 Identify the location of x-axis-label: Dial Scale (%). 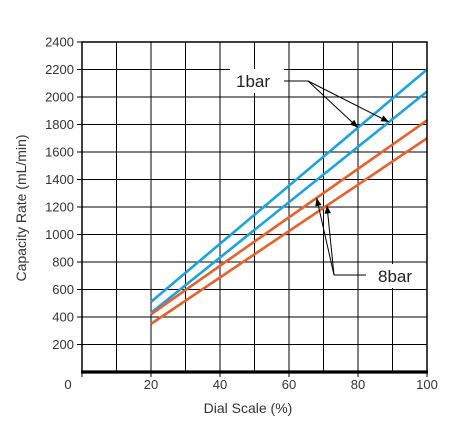
(248, 408).